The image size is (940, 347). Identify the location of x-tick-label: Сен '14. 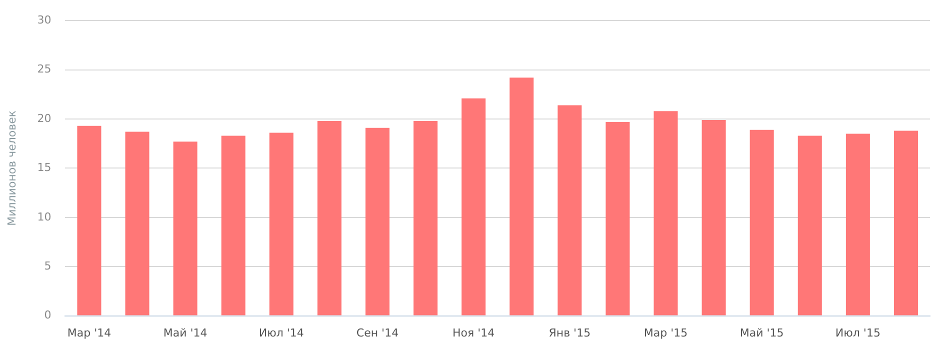
(377, 333).